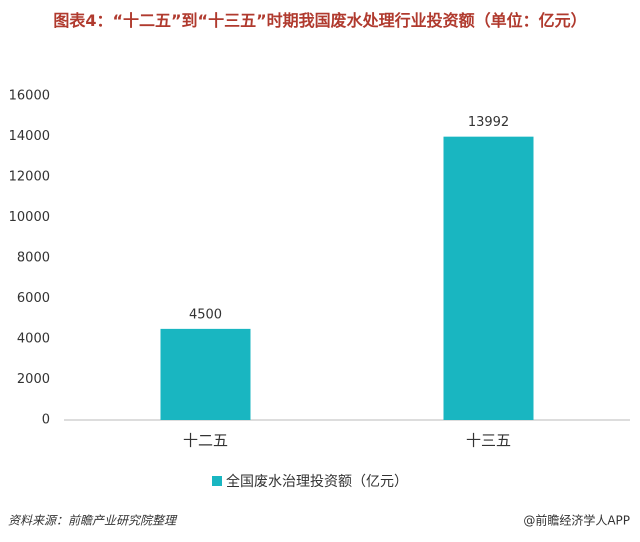 This screenshot has height=542, width=640. I want to click on source-note: 资料来源：前瞻产业研究院整理, so click(93, 521).